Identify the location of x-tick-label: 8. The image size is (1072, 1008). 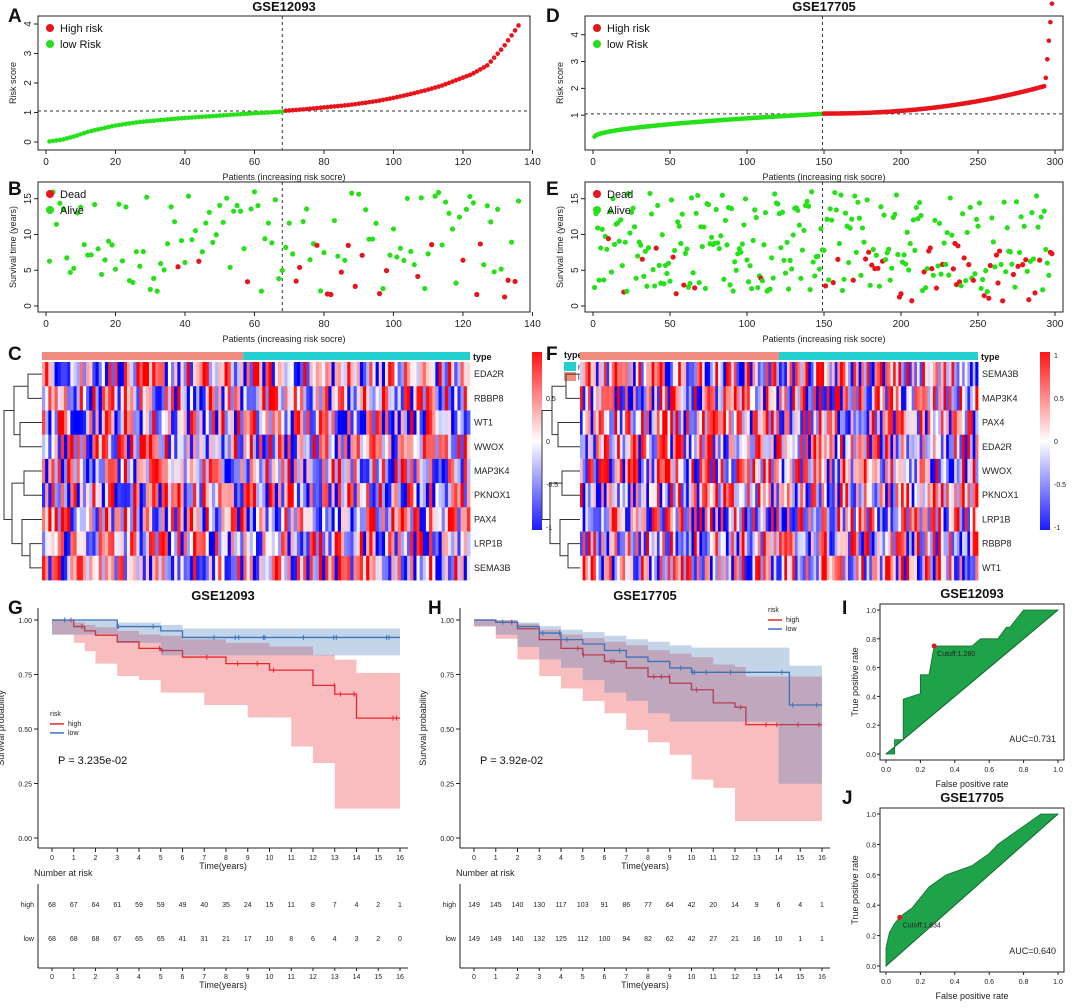
(648, 858).